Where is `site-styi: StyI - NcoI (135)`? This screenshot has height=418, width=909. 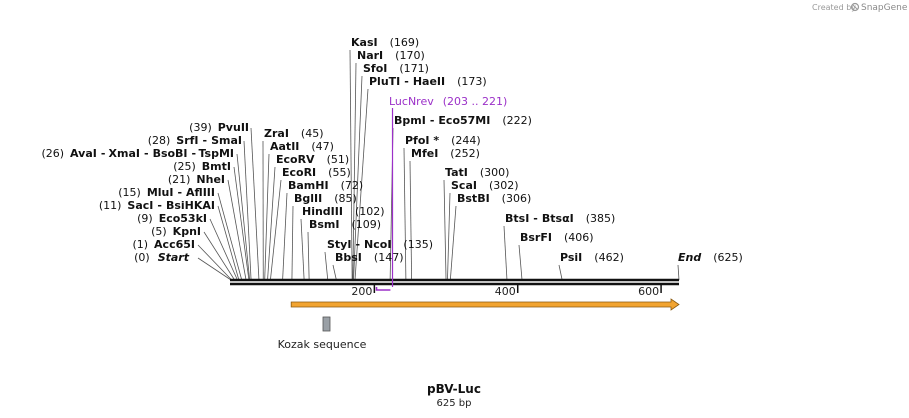 site-styi: StyI - NcoI (135) is located at coordinates (380, 244).